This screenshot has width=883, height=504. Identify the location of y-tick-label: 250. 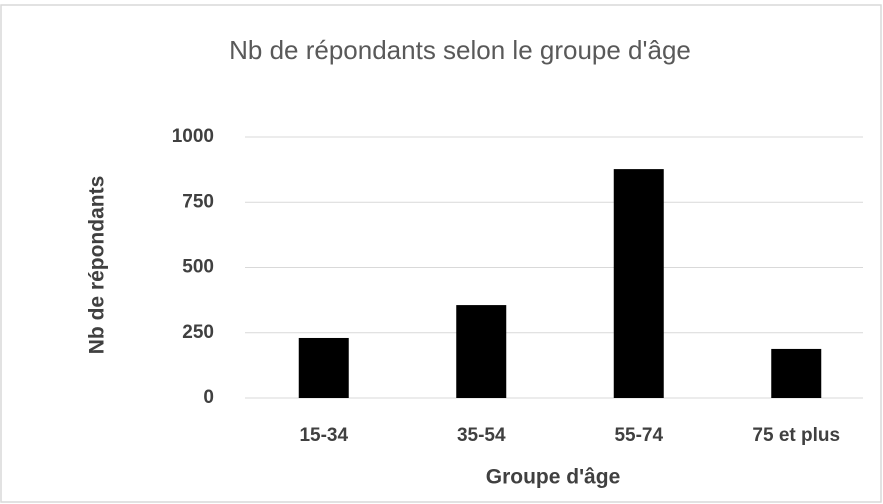
(198, 332).